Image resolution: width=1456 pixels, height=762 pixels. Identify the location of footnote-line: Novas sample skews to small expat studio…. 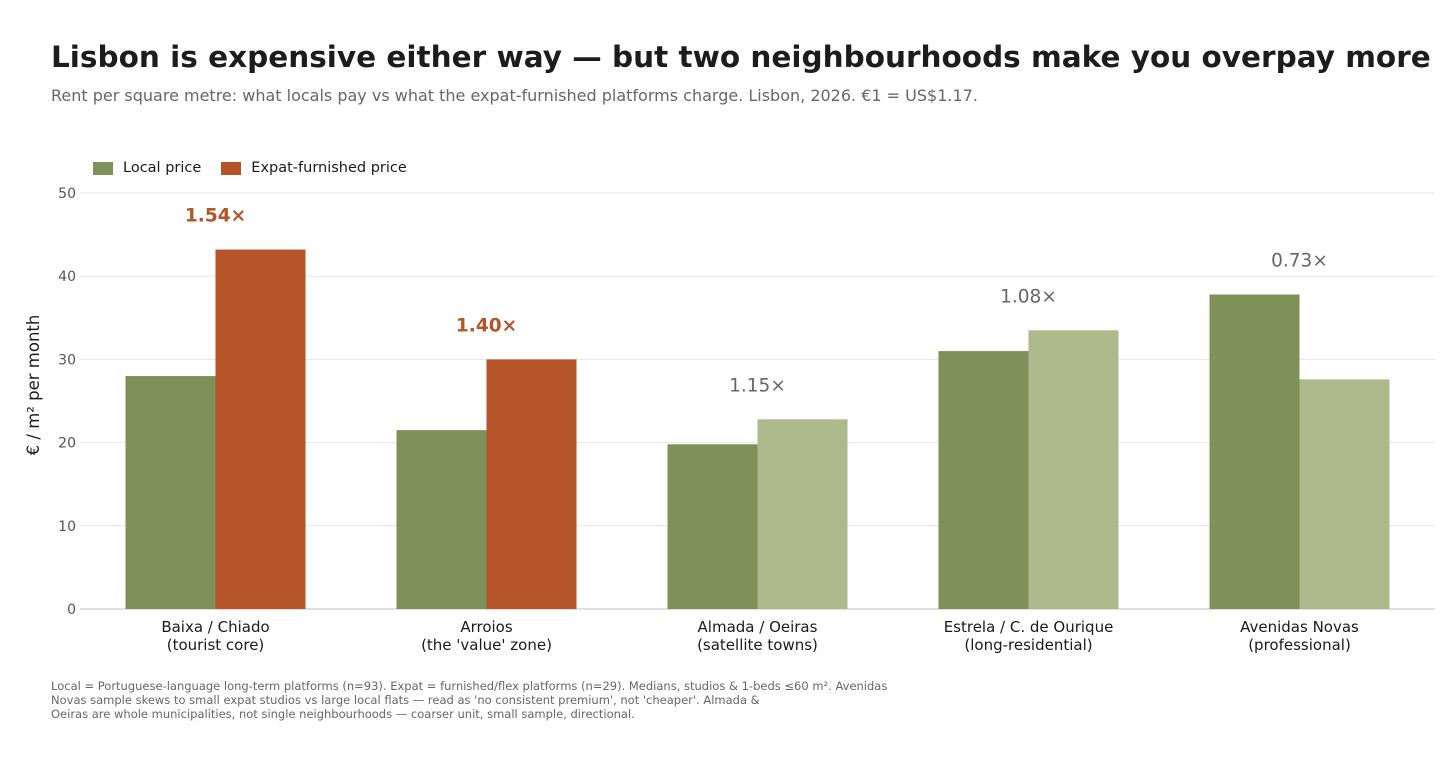
(405, 700).